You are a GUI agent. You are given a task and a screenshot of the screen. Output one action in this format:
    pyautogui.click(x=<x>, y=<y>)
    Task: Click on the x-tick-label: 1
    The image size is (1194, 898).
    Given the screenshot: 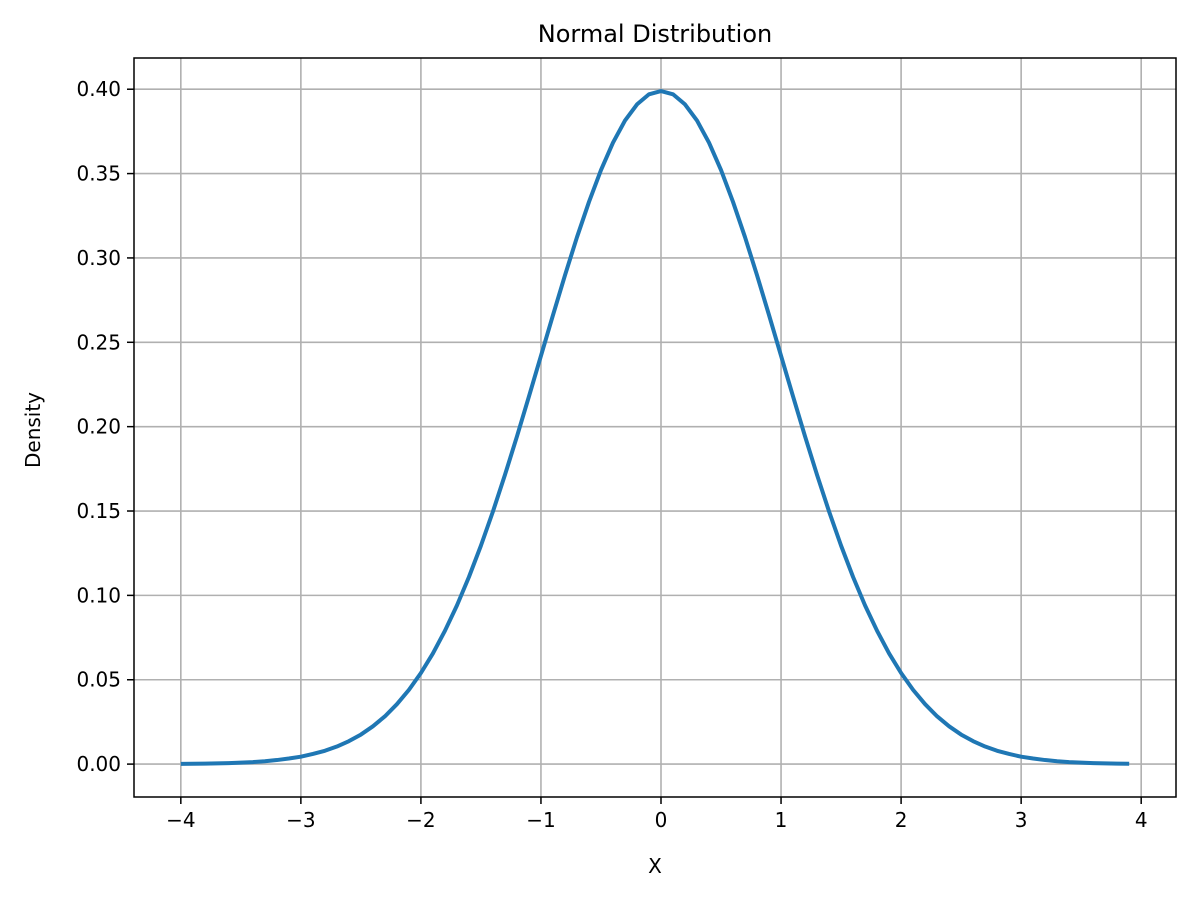 What is the action you would take?
    pyautogui.click(x=781, y=820)
    